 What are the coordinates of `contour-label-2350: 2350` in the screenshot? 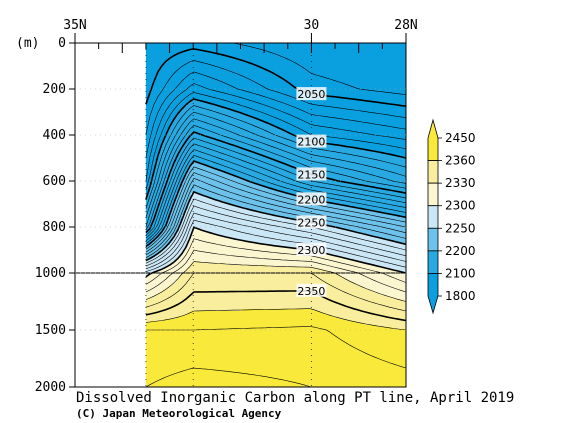 It's located at (311, 291).